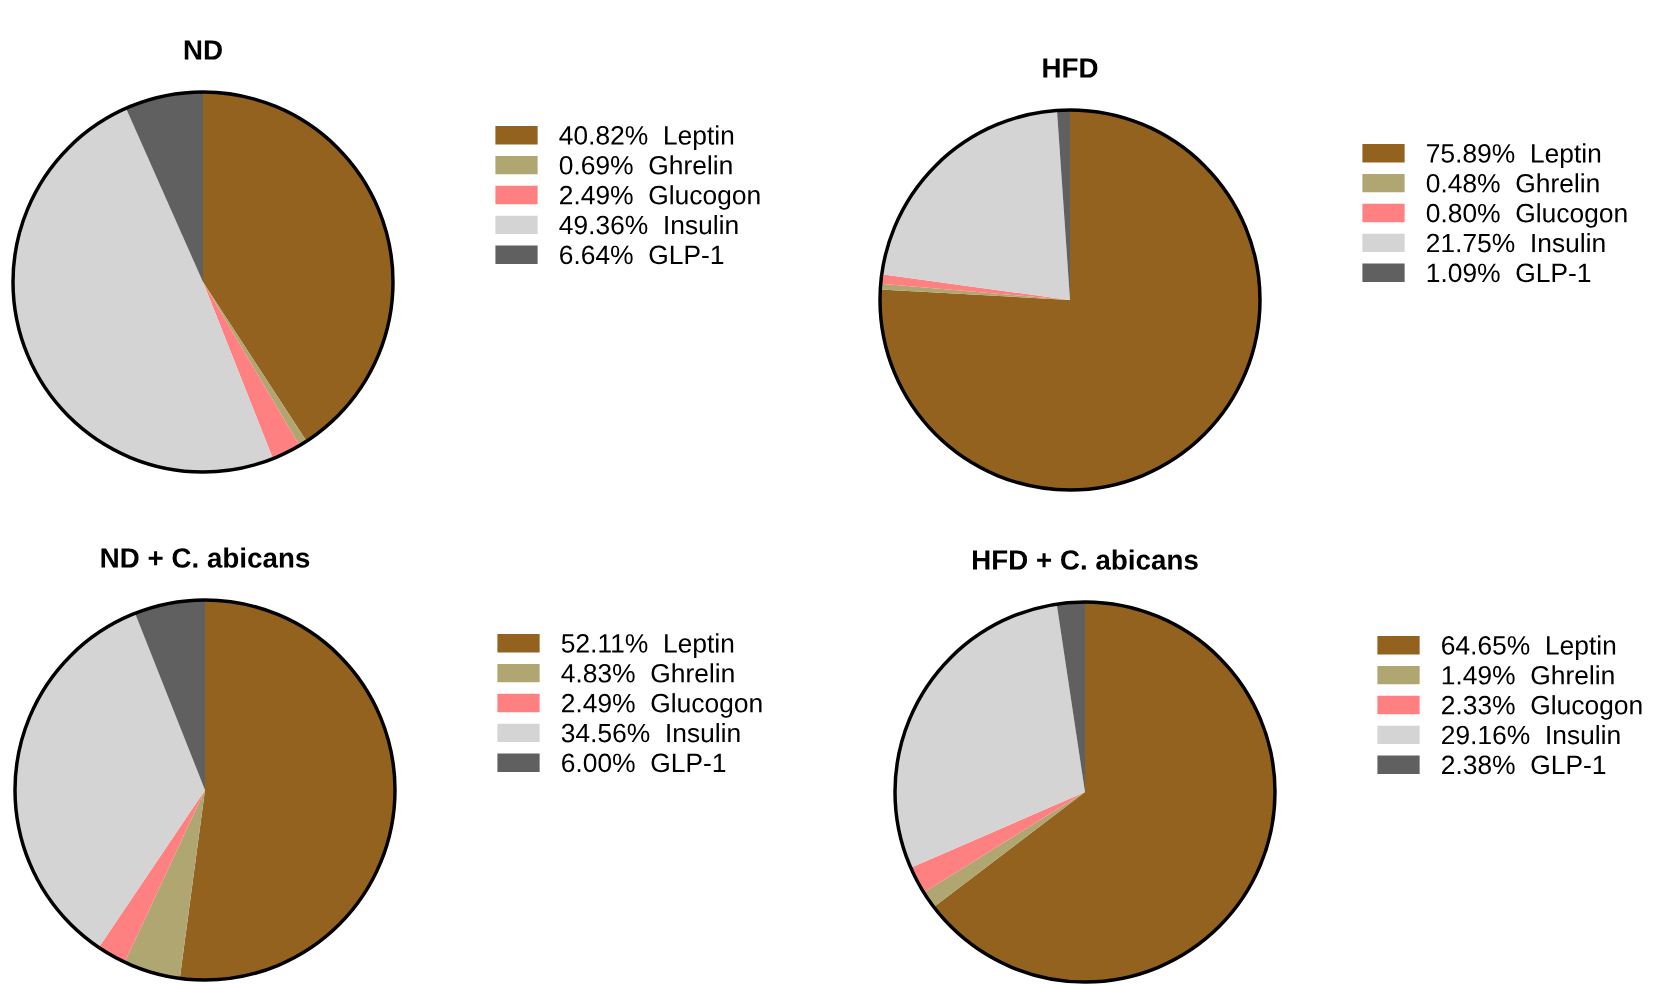  What do you see at coordinates (1070, 68) in the screenshot?
I see `chart-title: HFD` at bounding box center [1070, 68].